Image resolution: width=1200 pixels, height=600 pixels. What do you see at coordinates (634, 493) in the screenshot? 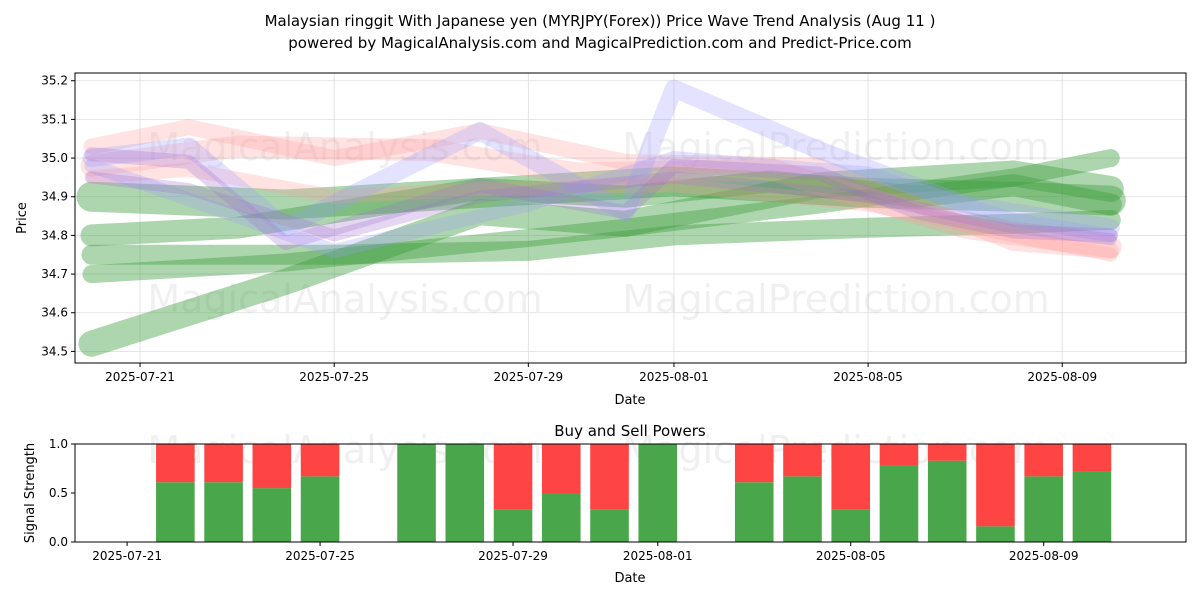
I see `buy-sell-bars` at bounding box center [634, 493].